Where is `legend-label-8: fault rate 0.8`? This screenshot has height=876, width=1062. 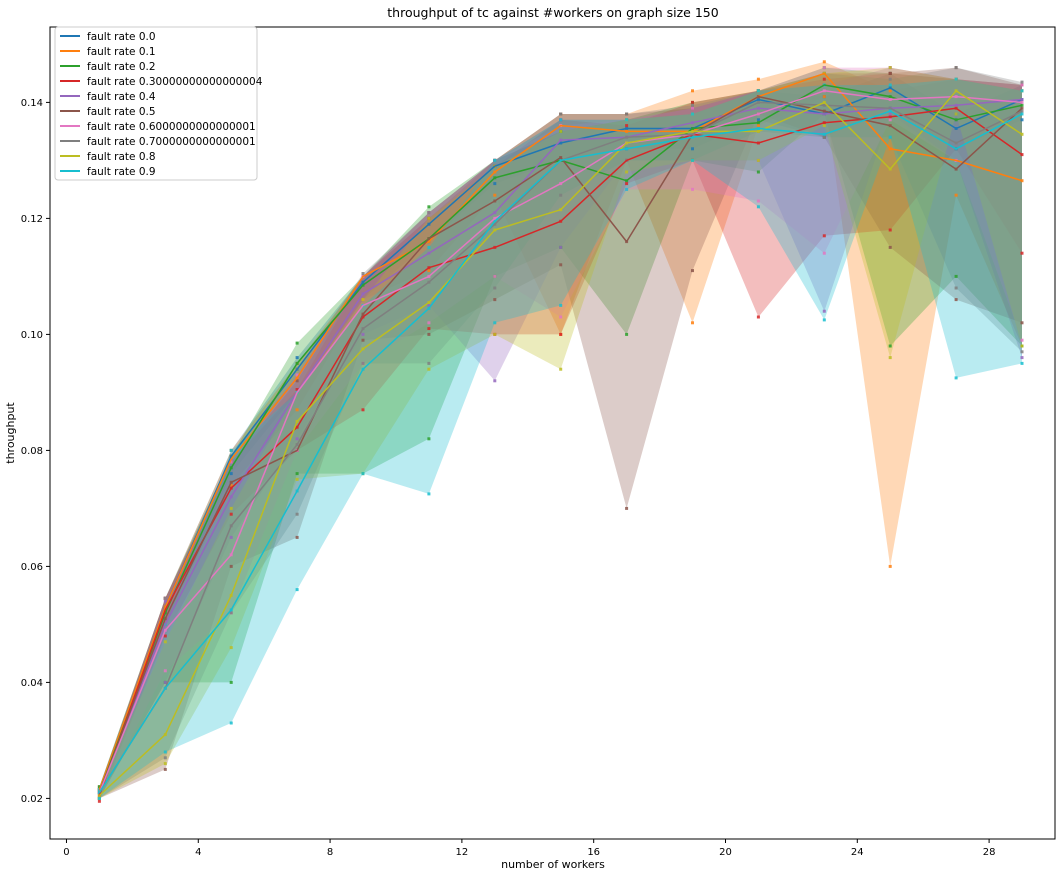
legend-label-8: fault rate 0.8 is located at coordinates (121, 157).